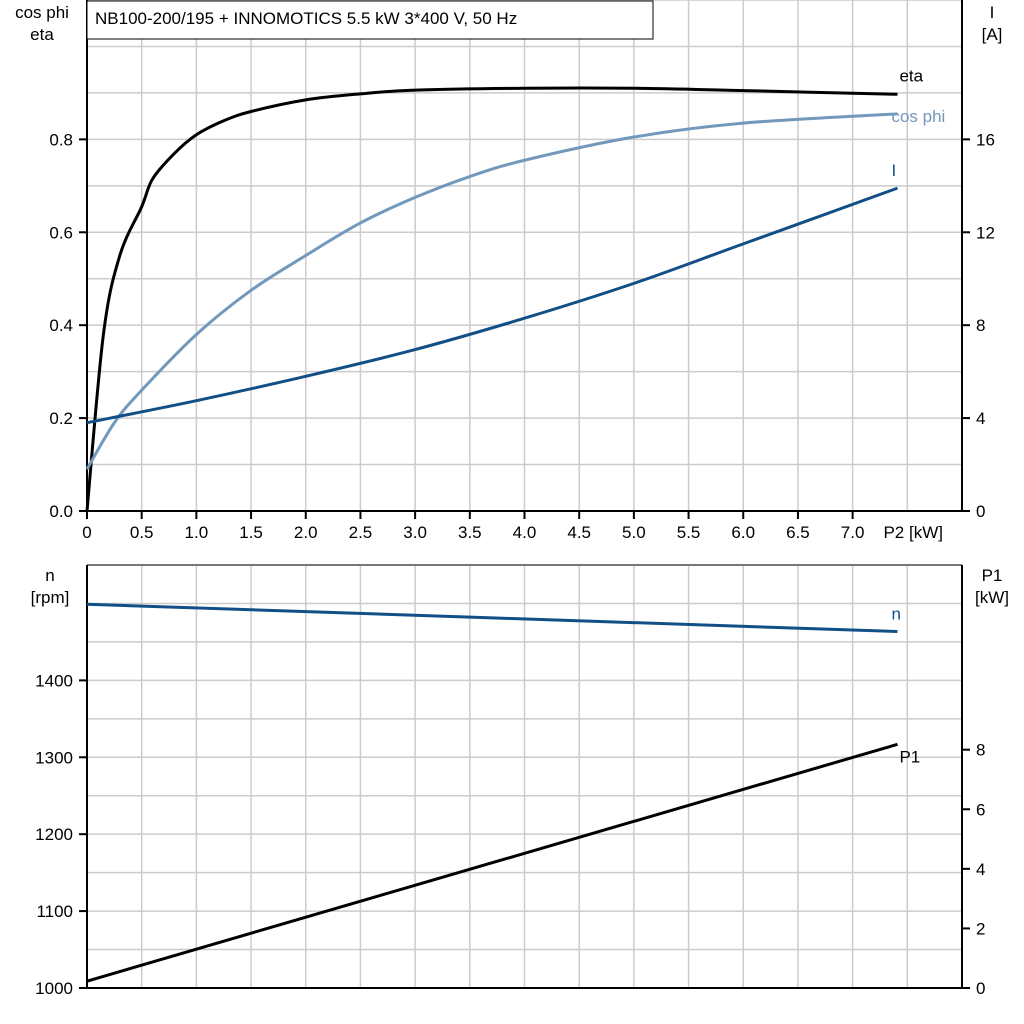 This screenshot has height=1024, width=1024. I want to click on y-tick-label-left: 0.0, so click(61, 511).